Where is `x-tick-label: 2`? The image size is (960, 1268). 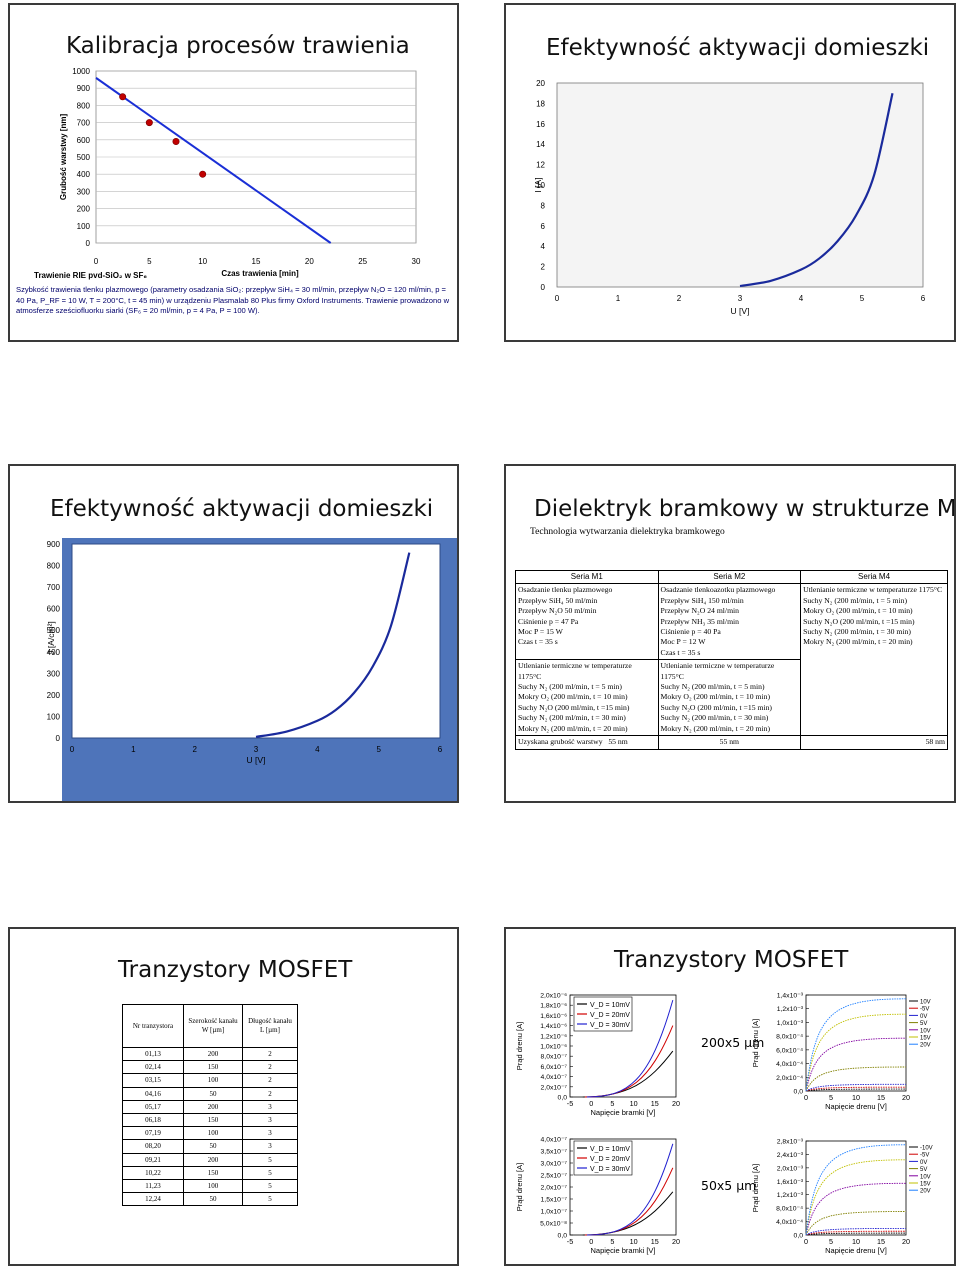 x-tick-label: 2 is located at coordinates (194, 749).